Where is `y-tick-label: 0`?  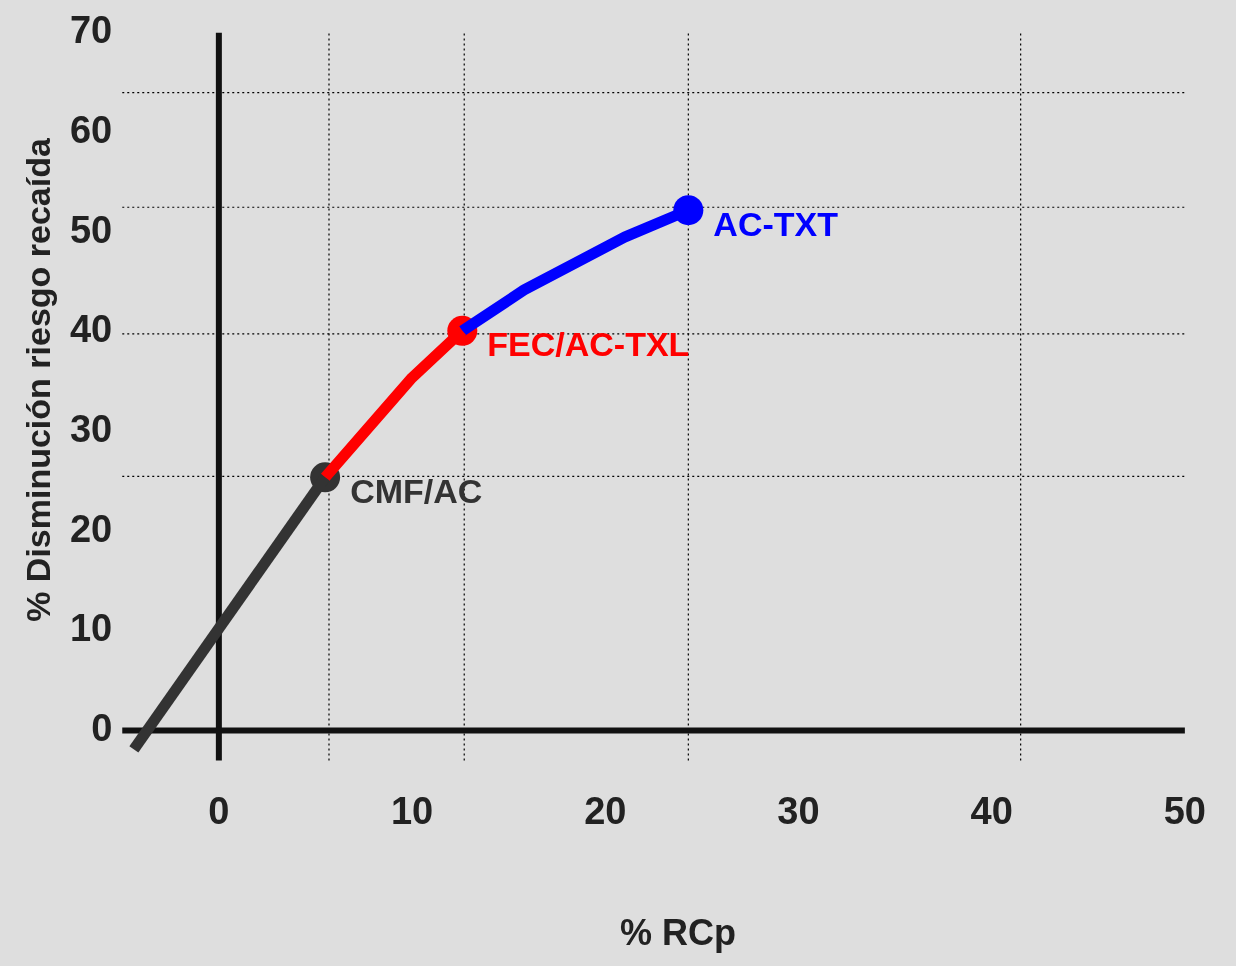
y-tick-label: 0 is located at coordinates (102, 727).